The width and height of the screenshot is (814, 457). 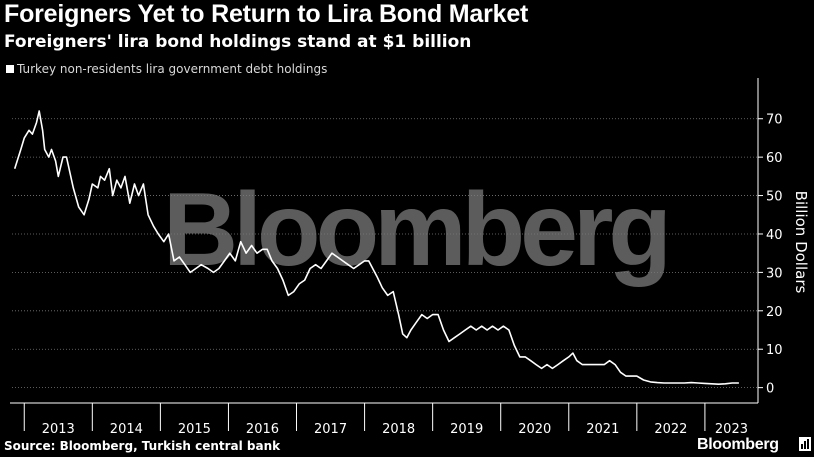 I want to click on x-tick-label: 2016, so click(x=262, y=429).